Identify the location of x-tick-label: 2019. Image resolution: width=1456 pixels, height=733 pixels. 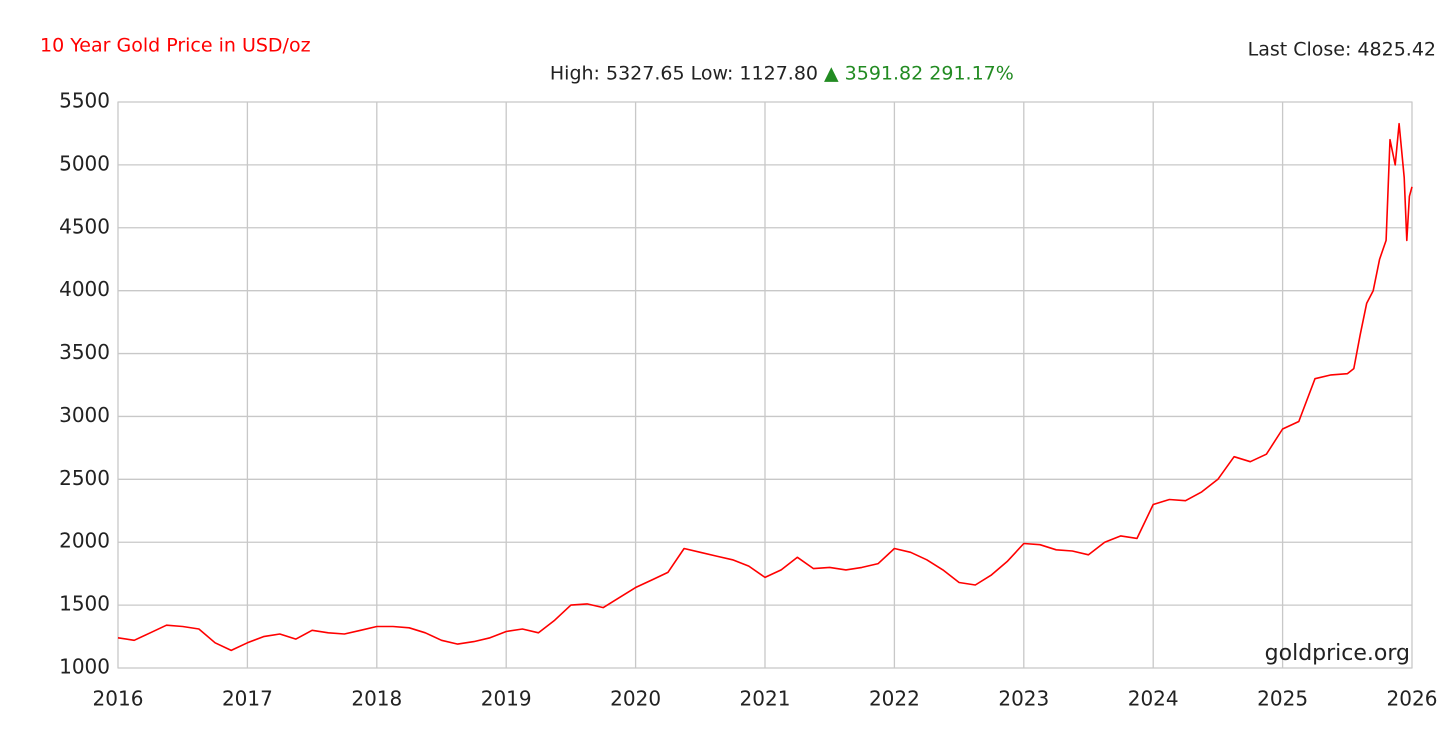
(506, 699).